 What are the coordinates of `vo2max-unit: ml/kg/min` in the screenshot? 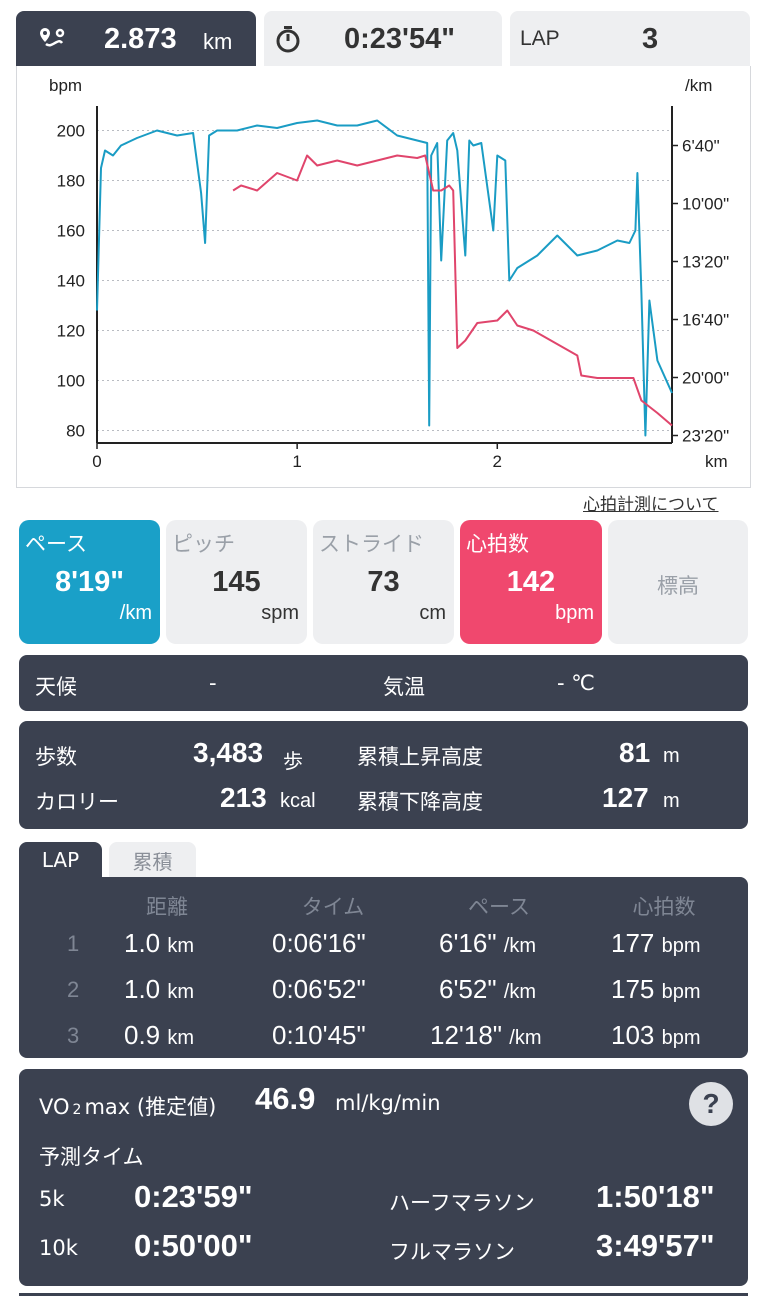 It's located at (388, 1103).